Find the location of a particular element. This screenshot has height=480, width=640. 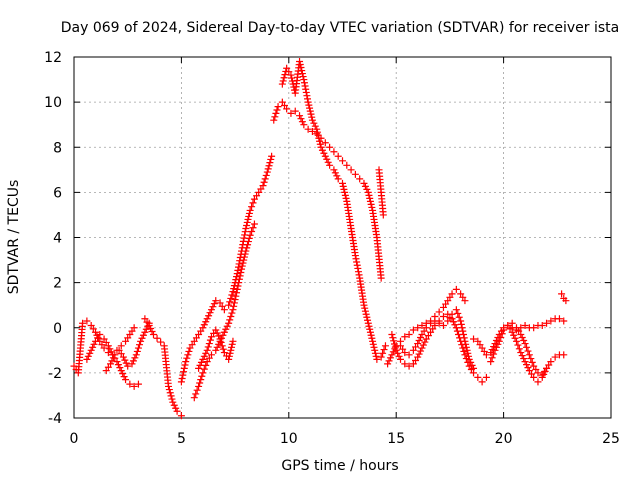

y-axis-label: SDTVAR / TECUs is located at coordinates (14, 237).